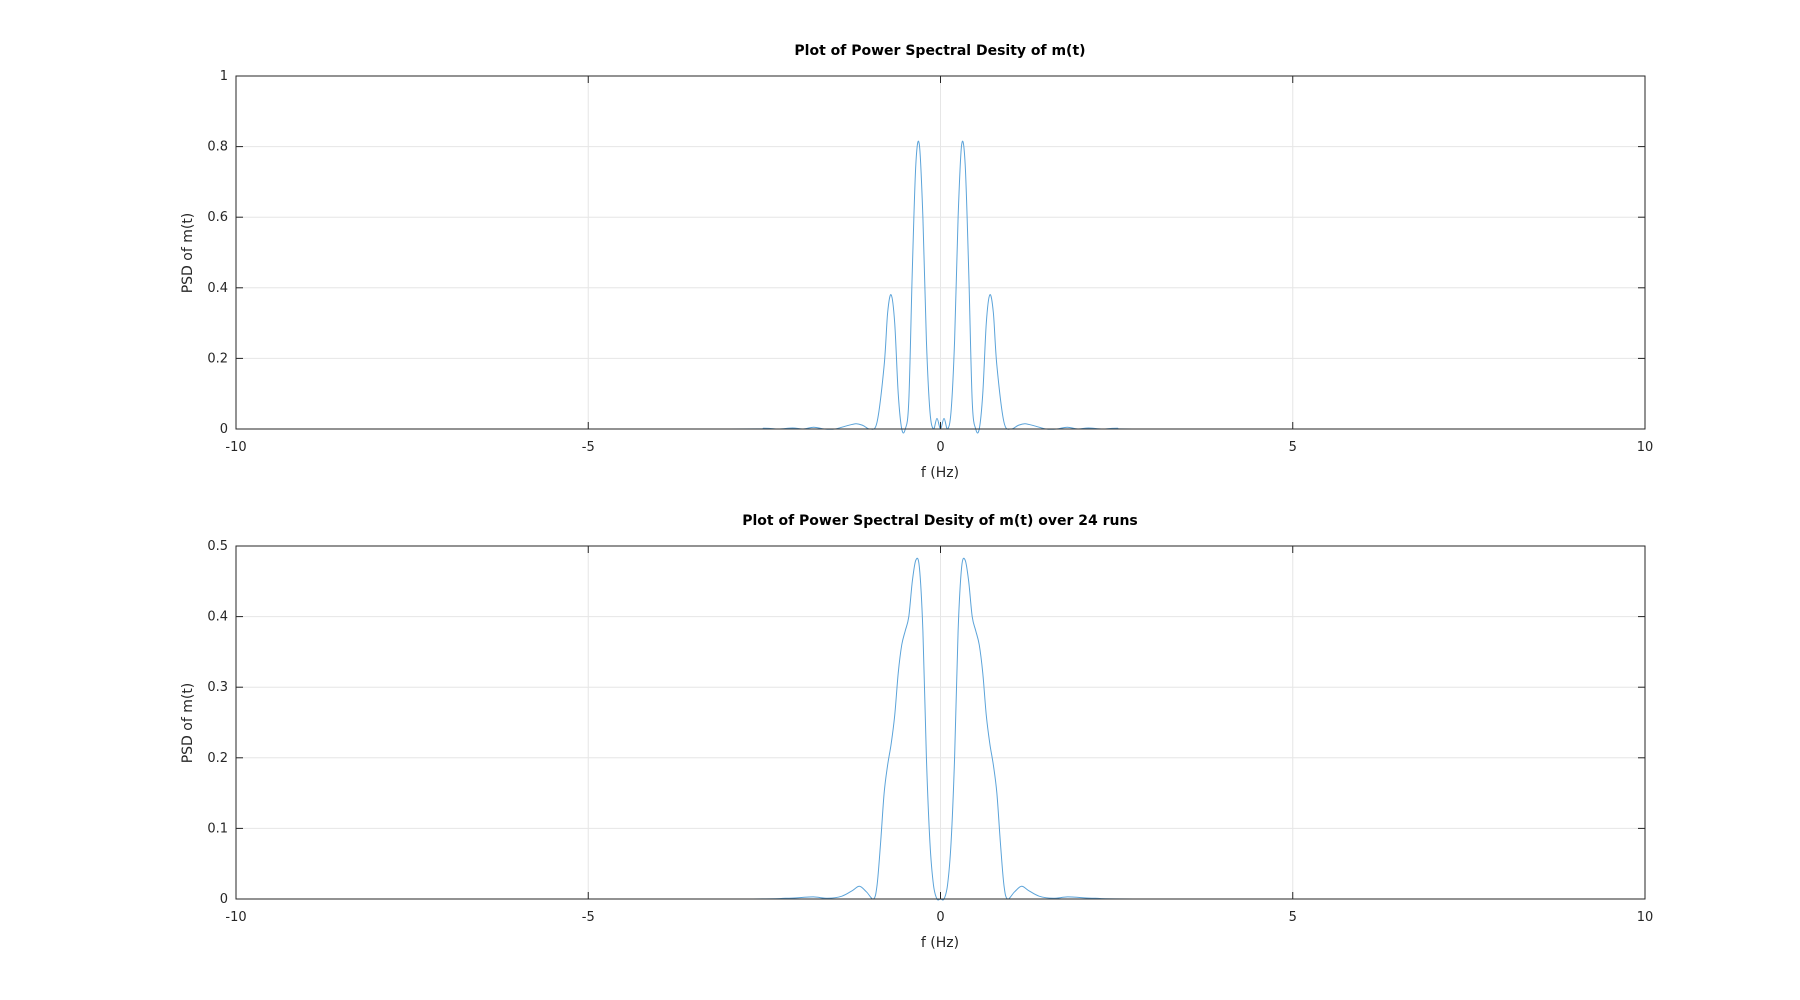 This screenshot has width=1800, height=1000. I want to click on y-tick-label: 0.6, so click(217, 217).